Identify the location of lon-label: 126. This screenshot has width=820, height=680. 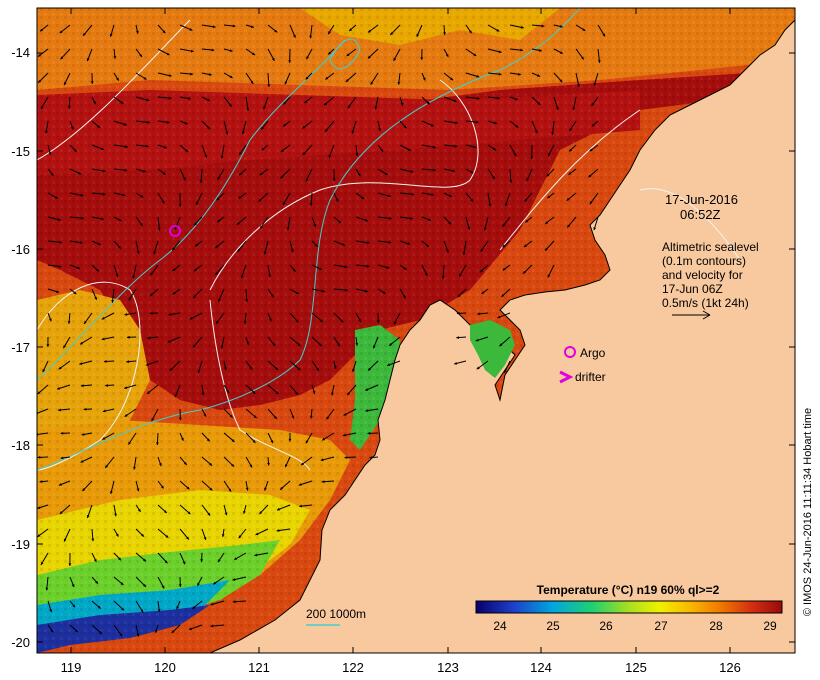
(730, 667).